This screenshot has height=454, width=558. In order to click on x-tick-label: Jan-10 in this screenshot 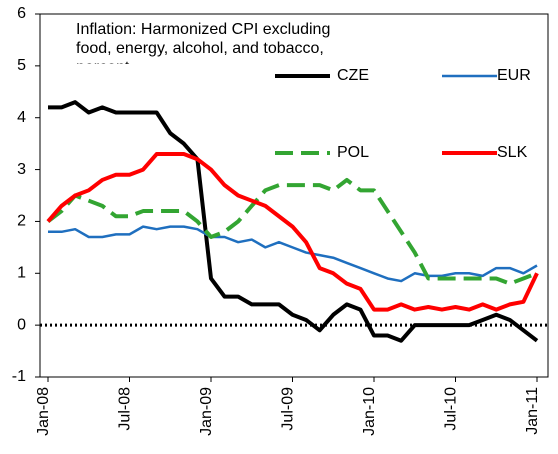, I will do `click(369, 411)`.